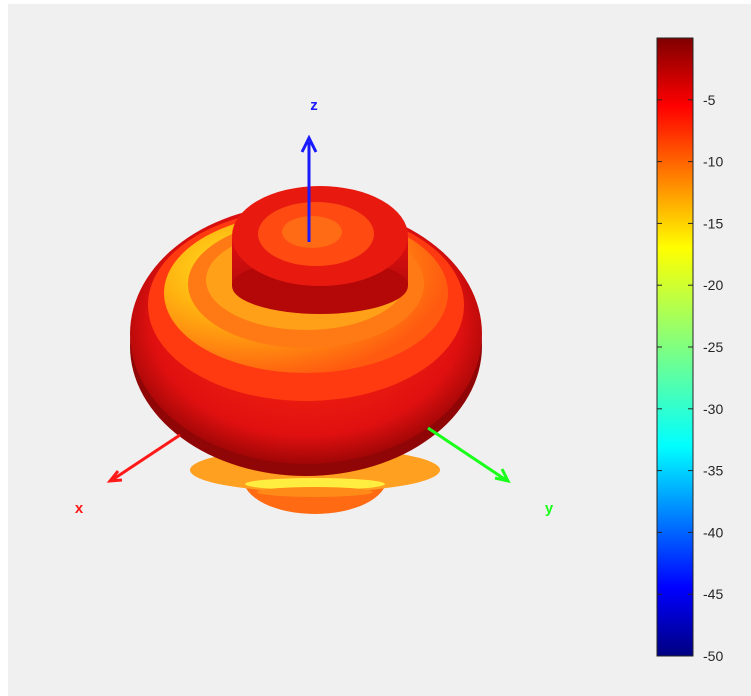 The width and height of the screenshot is (751, 696). I want to click on top-cap, so click(320, 250).